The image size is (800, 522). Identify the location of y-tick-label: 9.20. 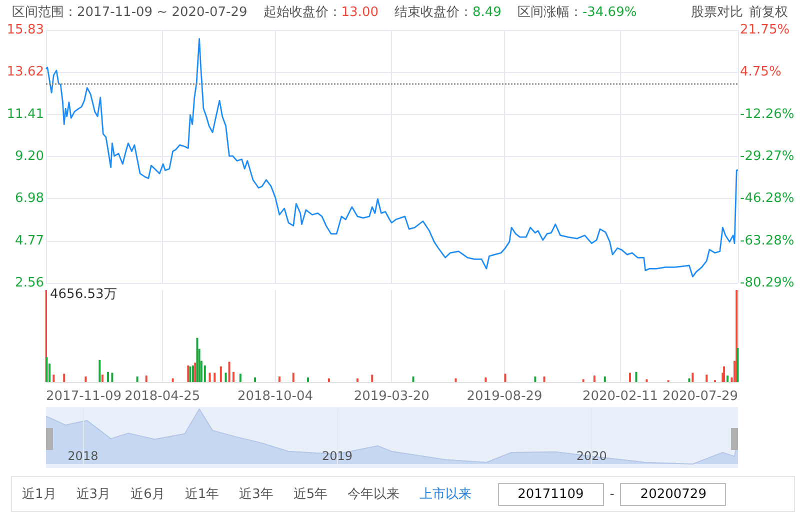
(29, 156).